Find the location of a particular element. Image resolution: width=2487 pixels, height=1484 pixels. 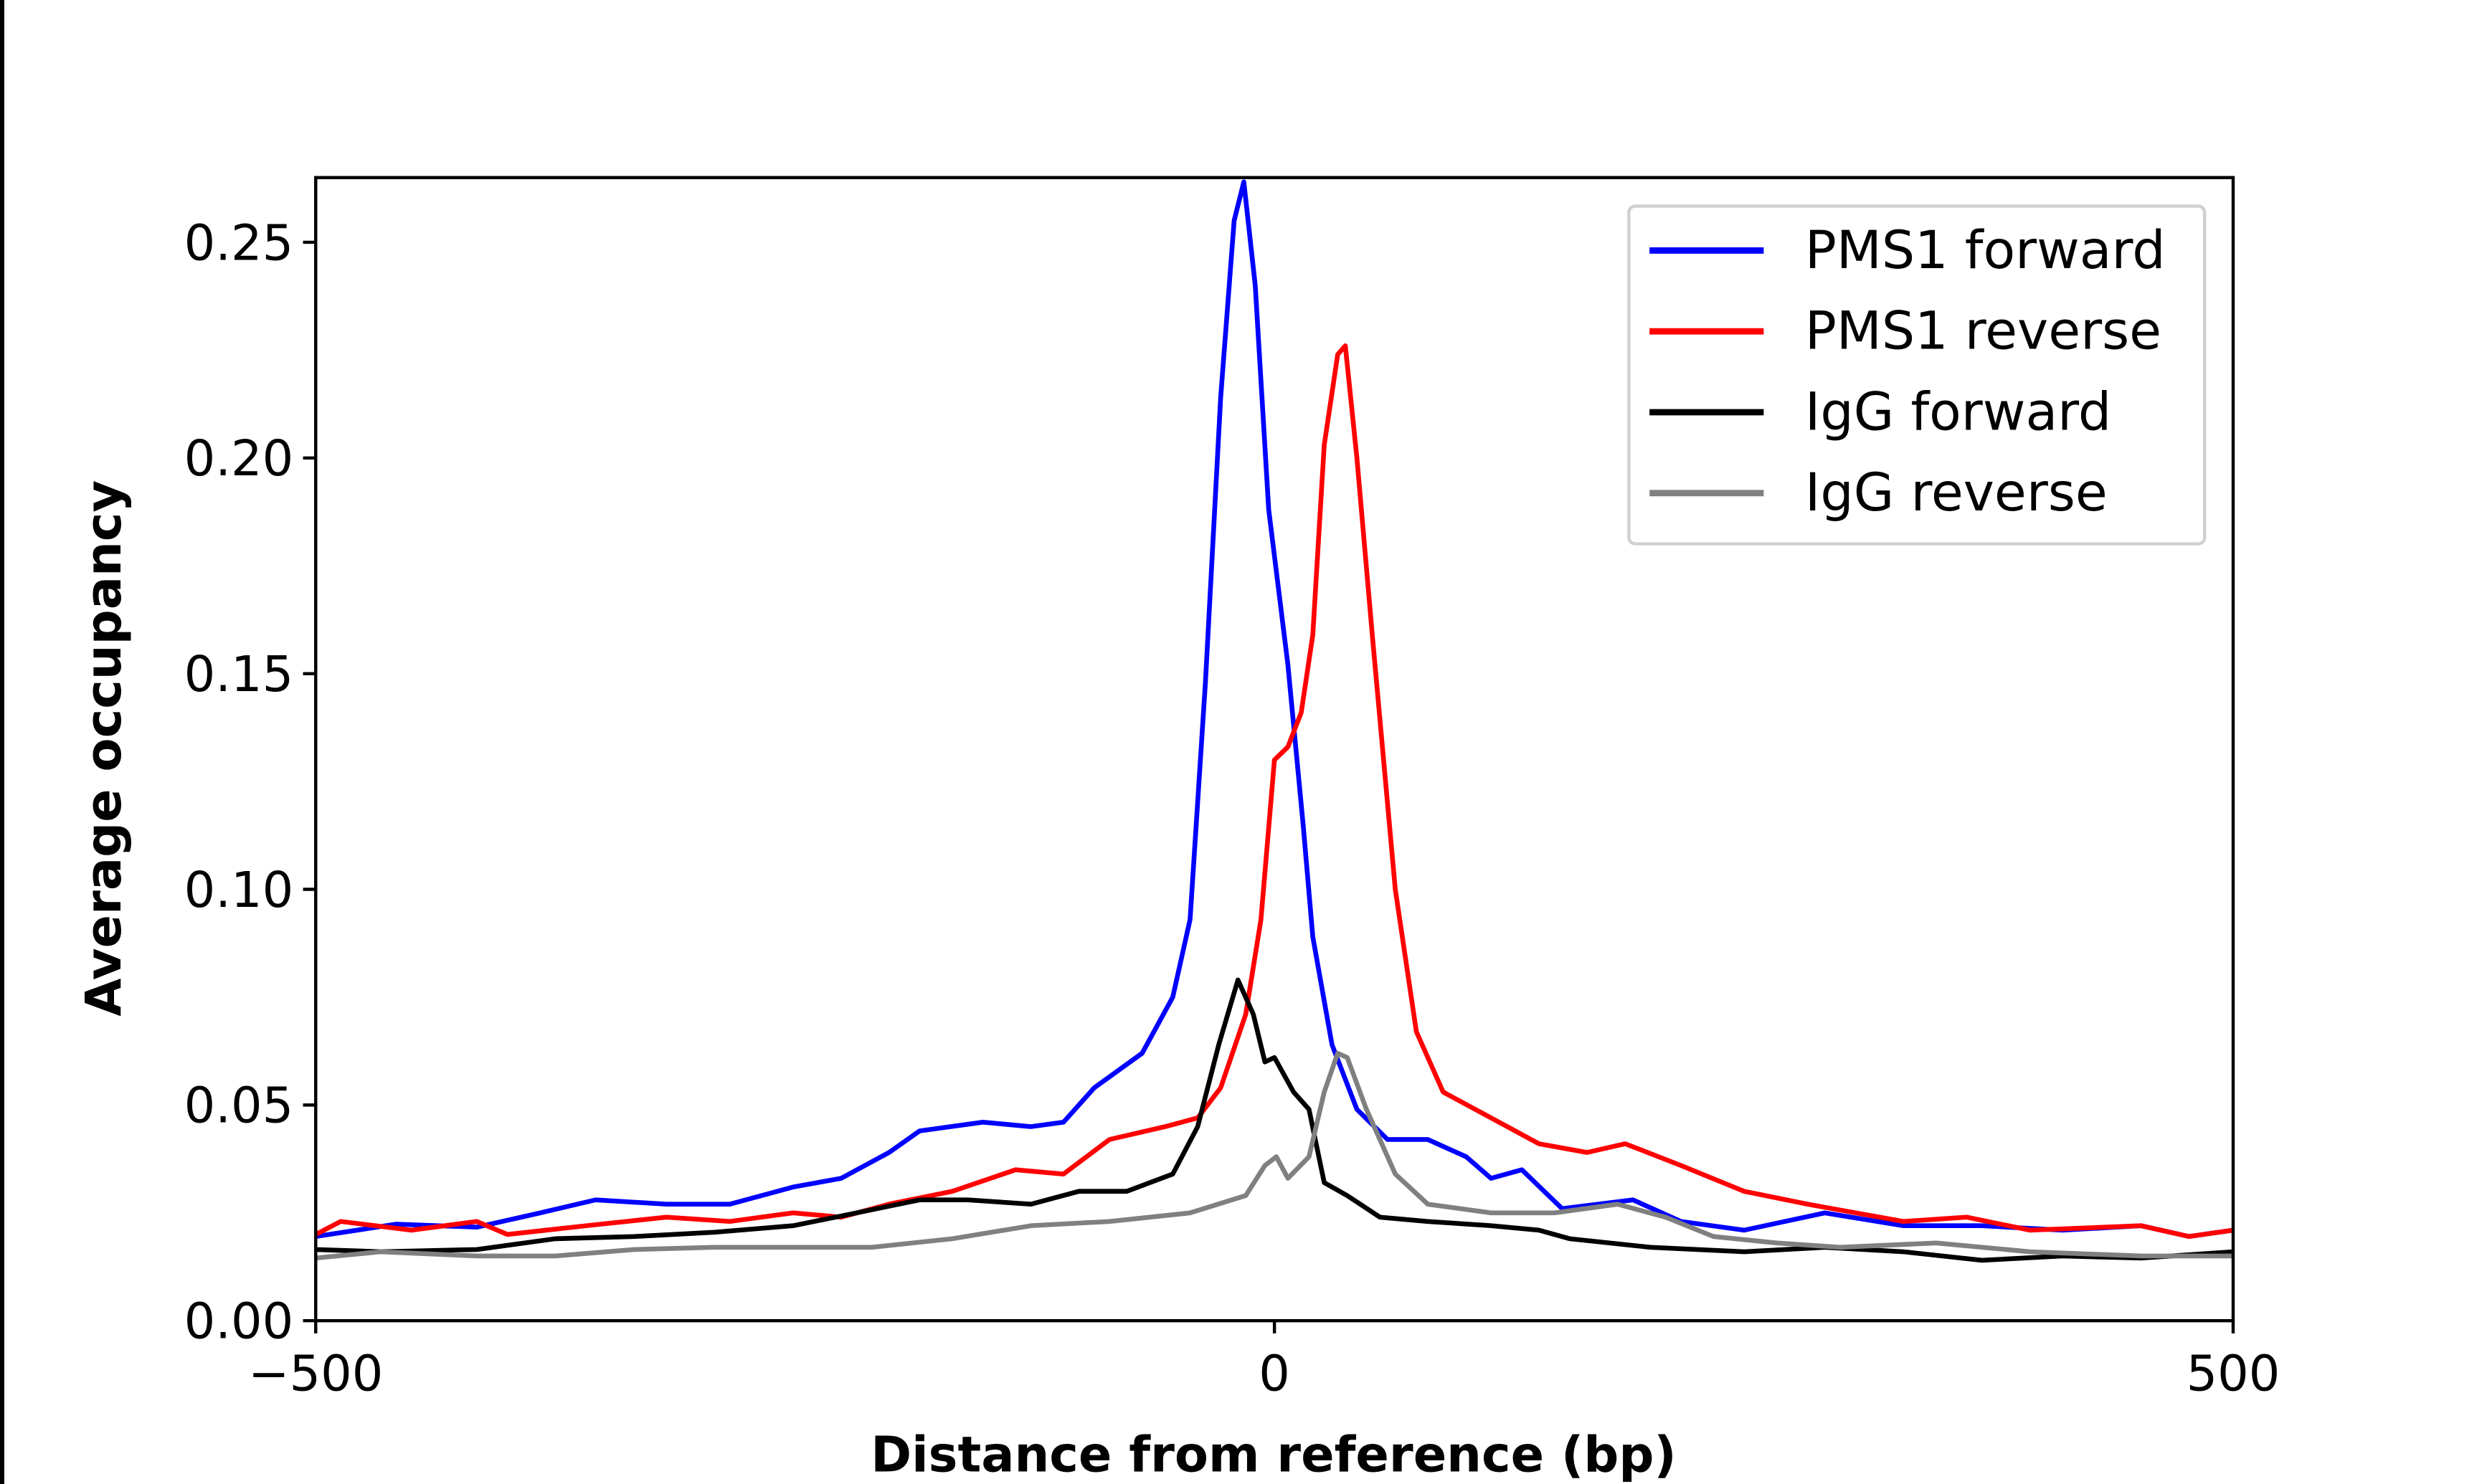

x-tick-label: −500 is located at coordinates (315, 1374).